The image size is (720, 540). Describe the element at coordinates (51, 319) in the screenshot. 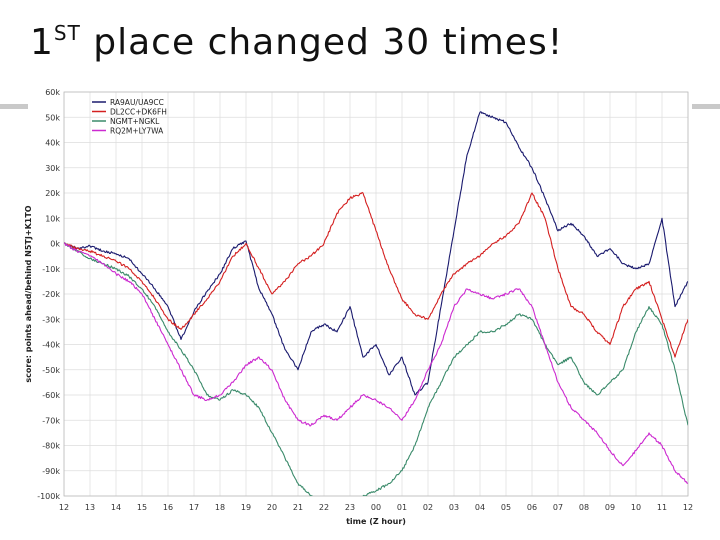

I see `y-tick-label: -30k` at that location.